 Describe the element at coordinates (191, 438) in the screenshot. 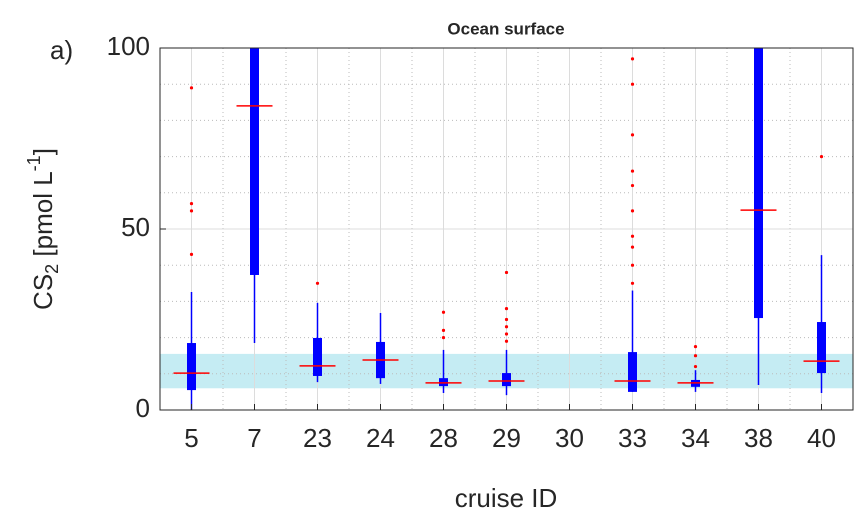

I see `x-tick-label: 5` at that location.